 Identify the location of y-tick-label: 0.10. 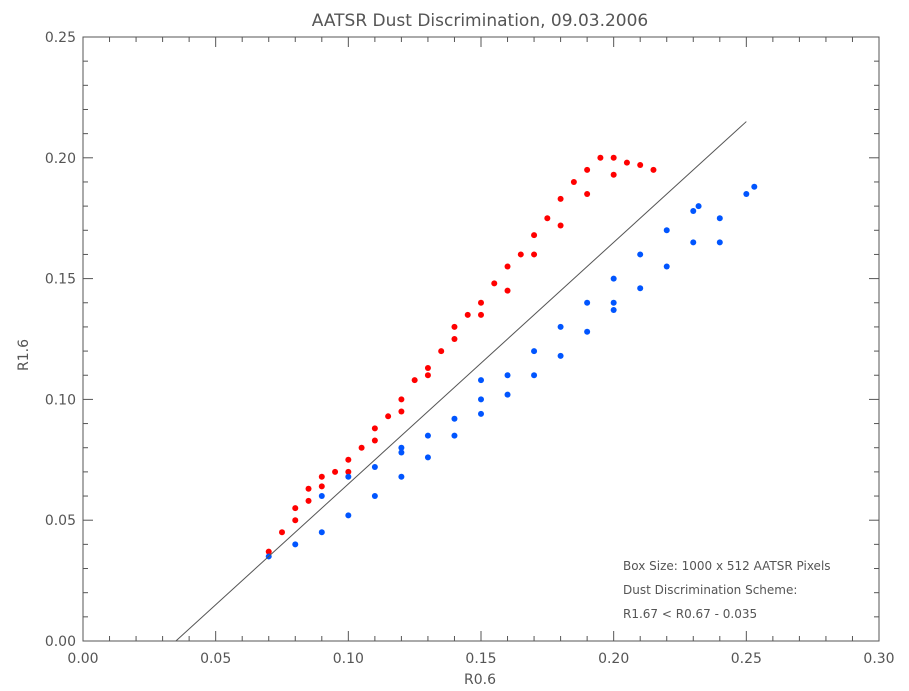
(60, 400).